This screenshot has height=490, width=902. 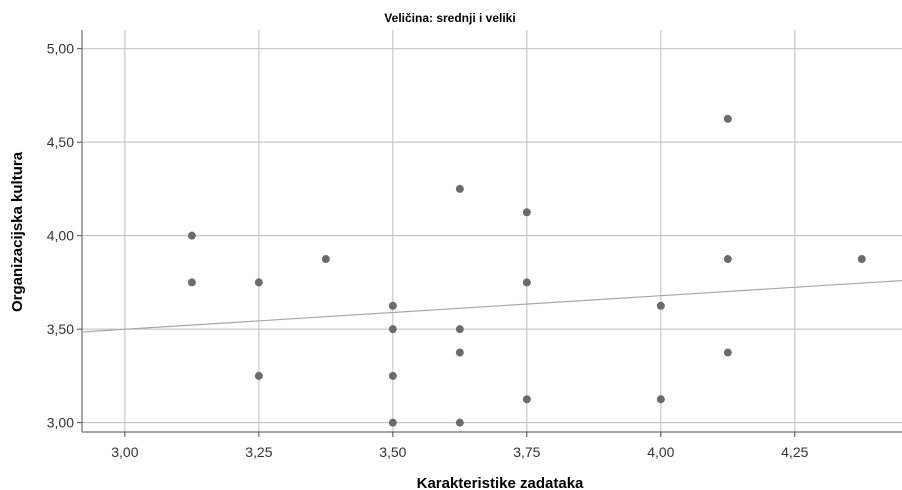 What do you see at coordinates (60, 329) in the screenshot?
I see `y-tick-label: 3,50` at bounding box center [60, 329].